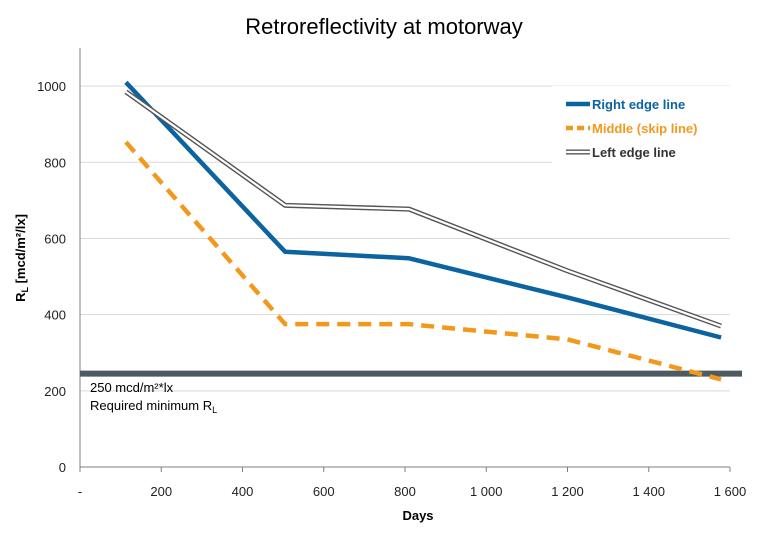 Image resolution: width=764 pixels, height=541 pixels. Describe the element at coordinates (20, 250) in the screenshot. I see `y-axis-label-units: [mcd/m²/lx]` at that location.